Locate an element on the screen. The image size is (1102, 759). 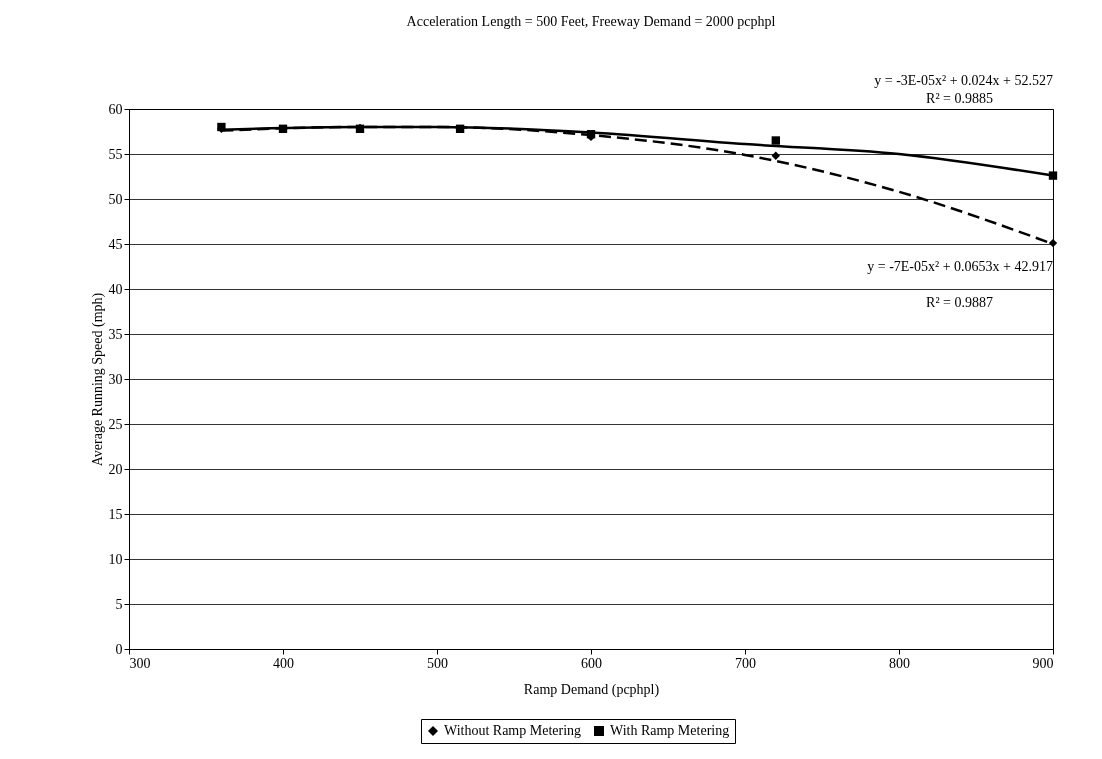
y-tick-label: 45 is located at coordinates (115, 244).